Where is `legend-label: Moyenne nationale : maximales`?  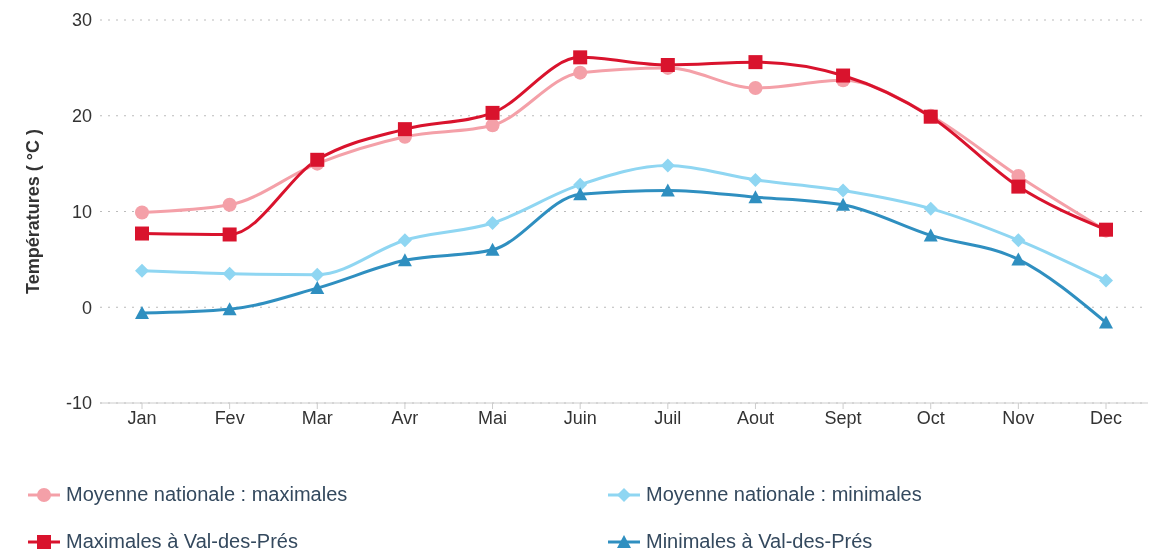 legend-label: Moyenne nationale : maximales is located at coordinates (207, 494).